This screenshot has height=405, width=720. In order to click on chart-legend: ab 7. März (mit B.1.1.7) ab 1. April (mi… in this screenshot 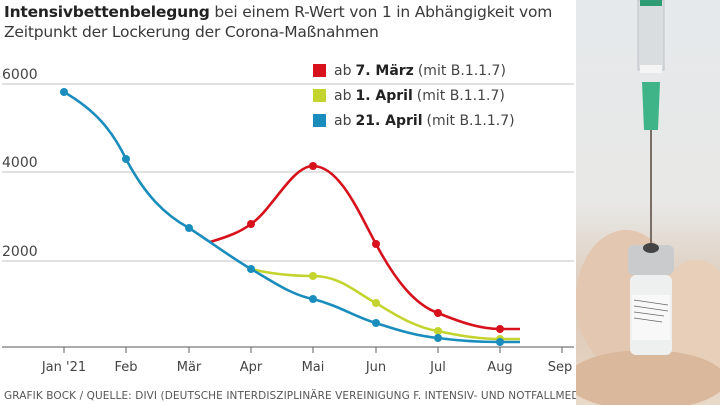, I will do `click(414, 95)`.